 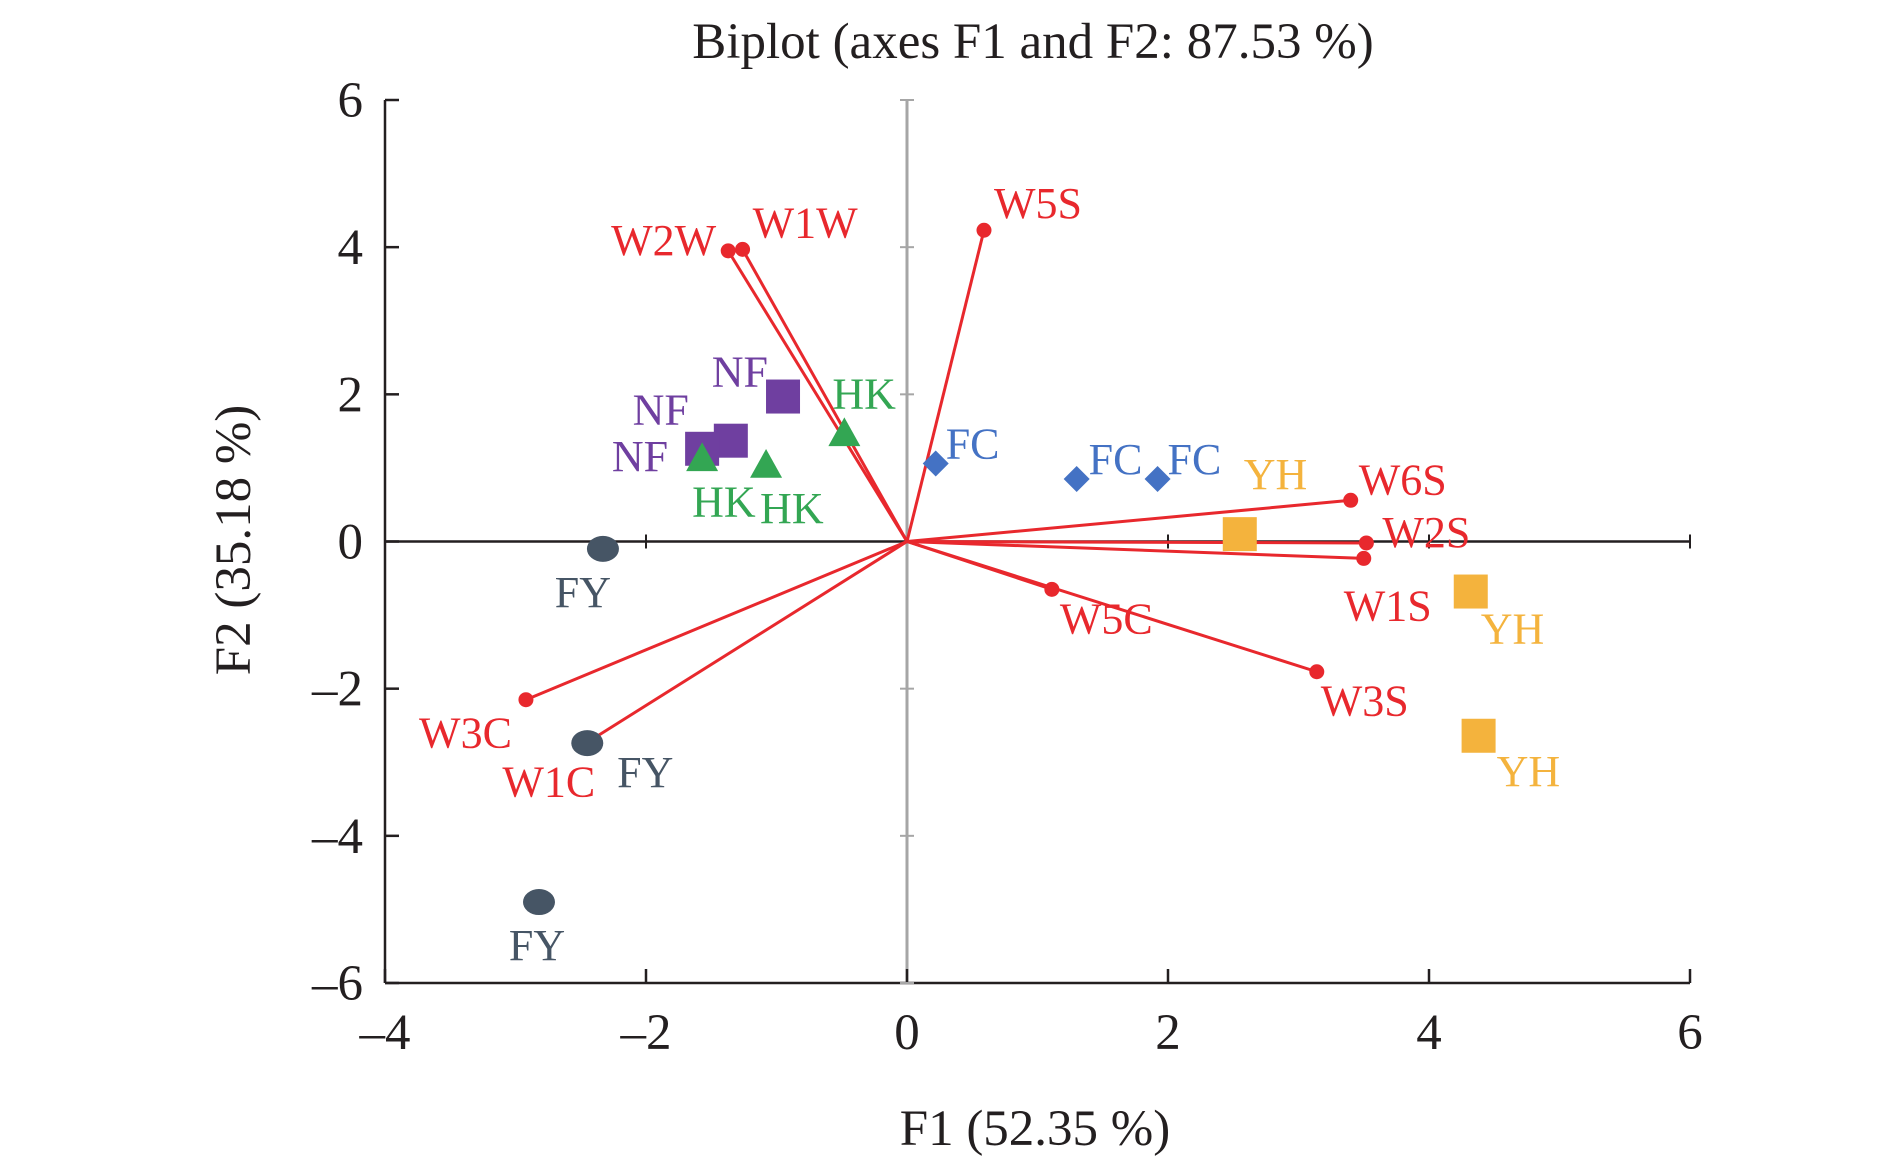 What do you see at coordinates (664, 240) in the screenshot?
I see `label-w2w: W2W` at bounding box center [664, 240].